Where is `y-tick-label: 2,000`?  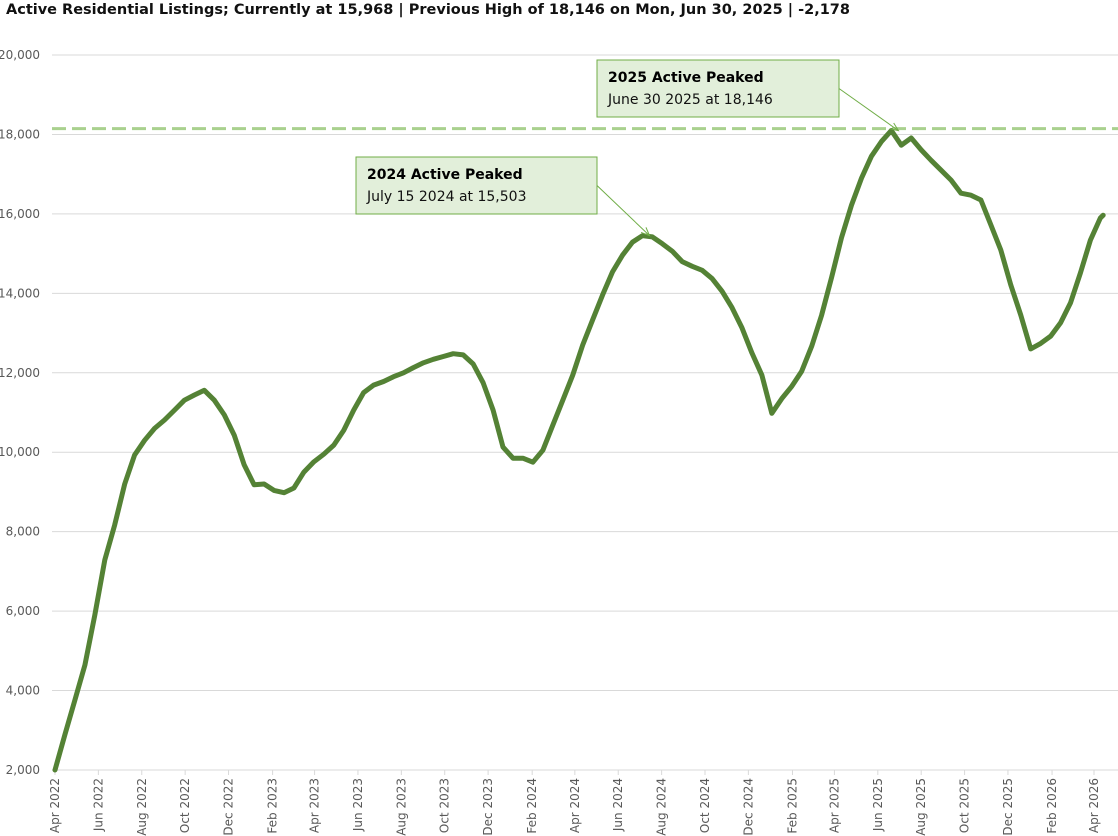 y-tick-label: 2,000 is located at coordinates (23, 770).